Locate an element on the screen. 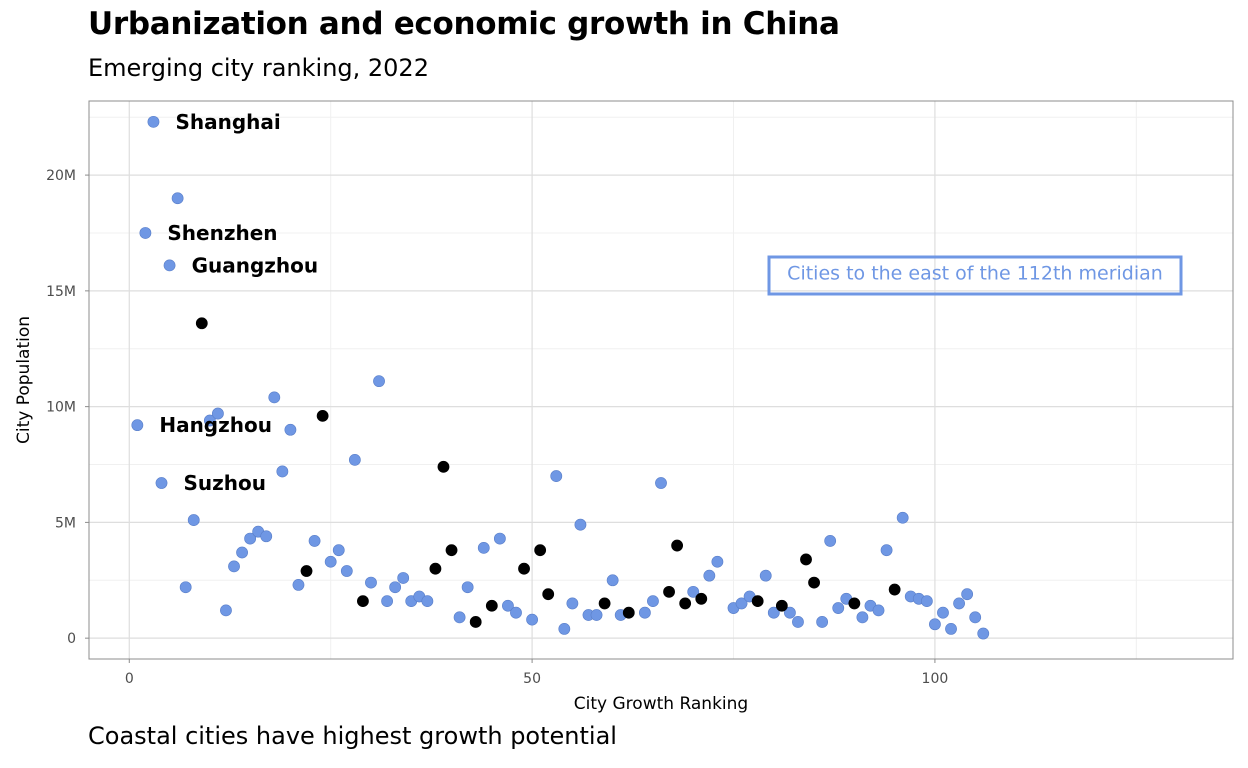 This screenshot has height=768, width=1248. y-tick-label: 20M is located at coordinates (61, 176).